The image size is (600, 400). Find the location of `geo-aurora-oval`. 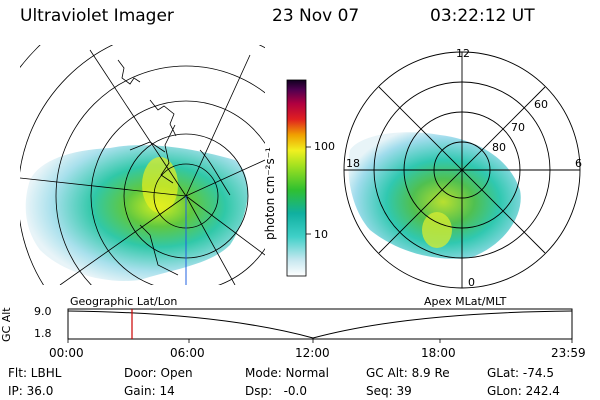

geo-aurora-oval is located at coordinates (136, 213).